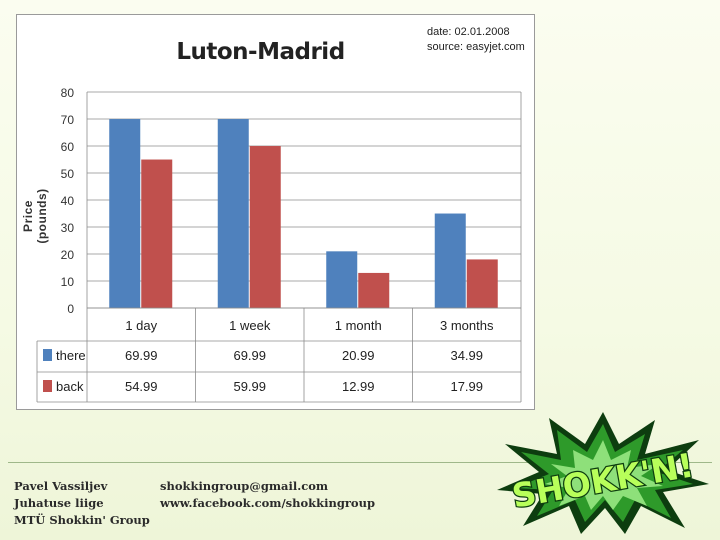  I want to click on legend-label-back: back, so click(70, 386).